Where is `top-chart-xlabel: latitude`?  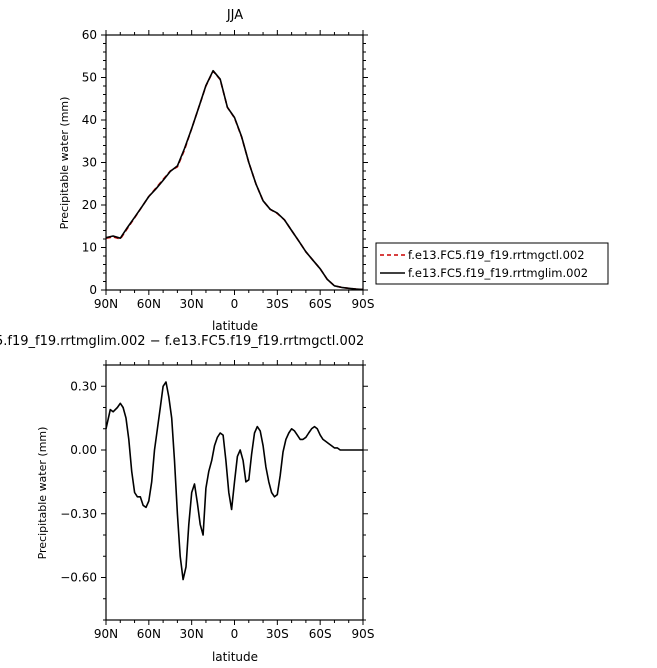 top-chart-xlabel: latitude is located at coordinates (235, 326).